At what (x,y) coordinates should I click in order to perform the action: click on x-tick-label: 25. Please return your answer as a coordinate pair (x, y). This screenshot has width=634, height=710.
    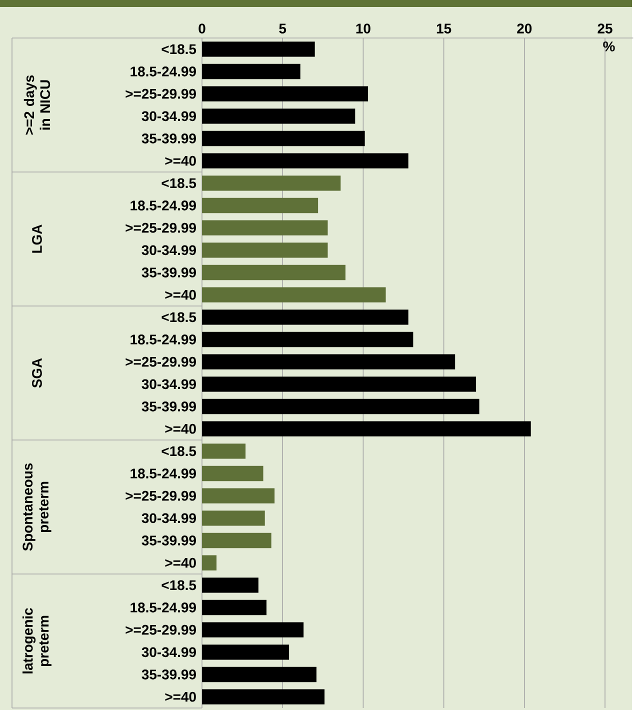
    Looking at the image, I should click on (605, 29).